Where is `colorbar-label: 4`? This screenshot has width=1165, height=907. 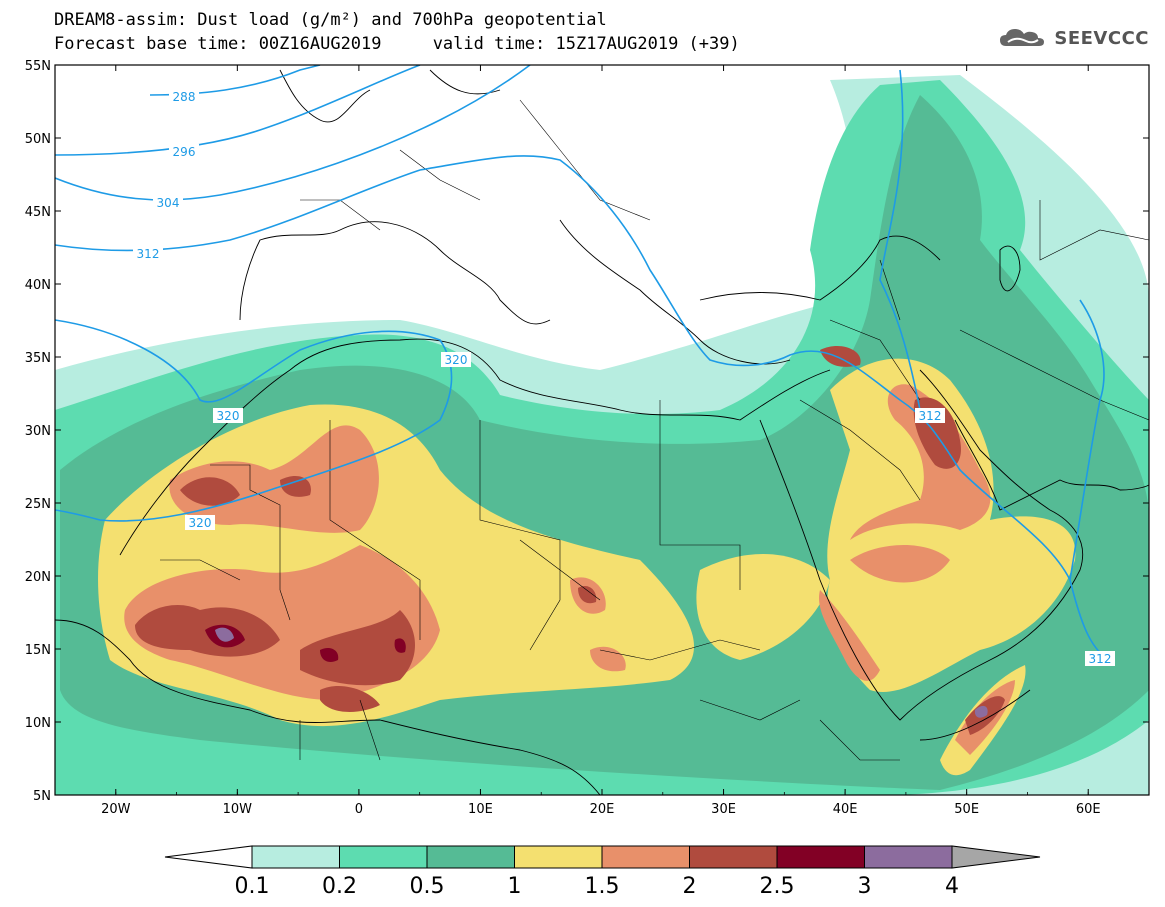 colorbar-label: 4 is located at coordinates (952, 886).